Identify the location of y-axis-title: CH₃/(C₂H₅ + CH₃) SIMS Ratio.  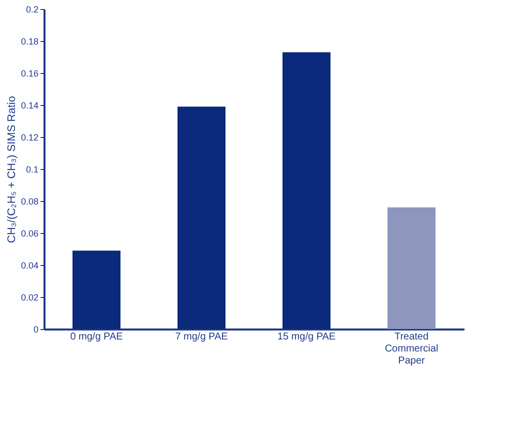
(12, 169).